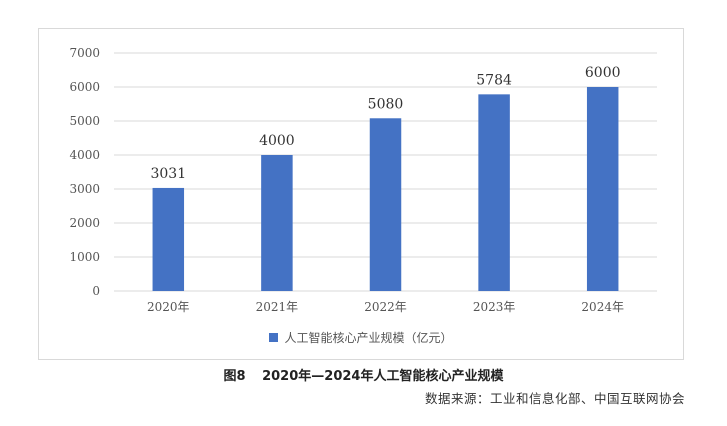  Describe the element at coordinates (277, 307) in the screenshot. I see `x-tick-label: 2021年` at that location.